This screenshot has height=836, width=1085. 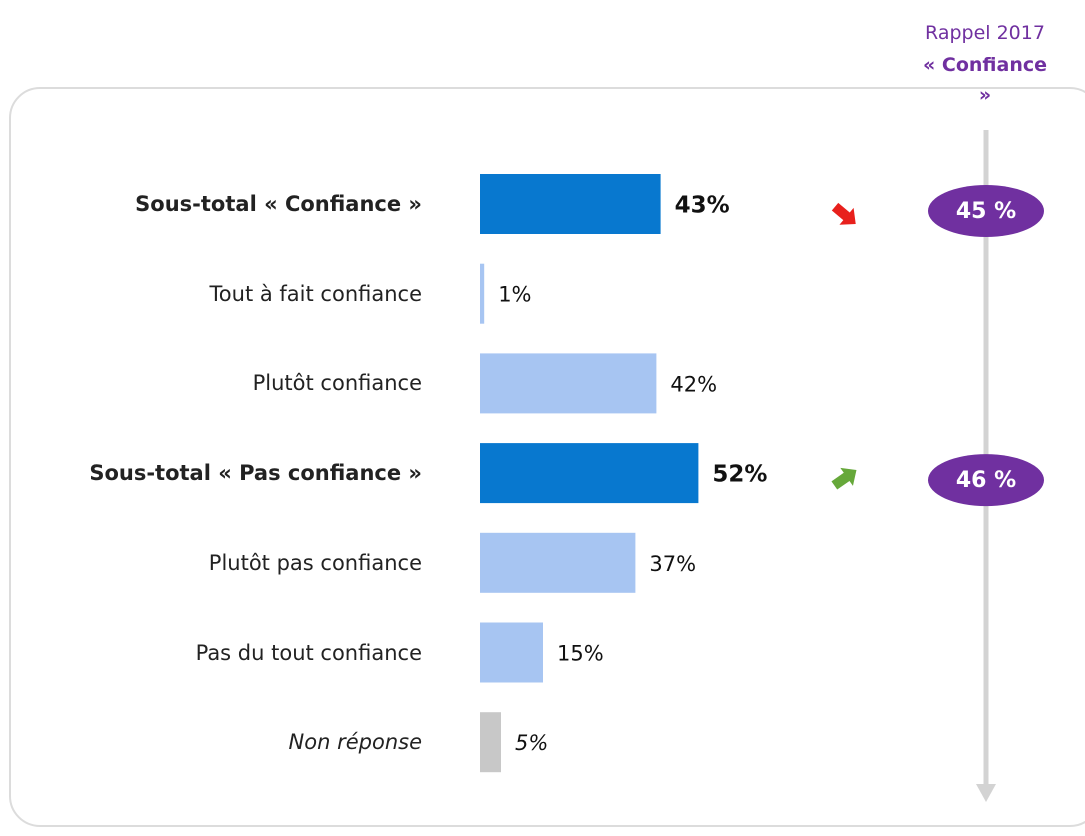 I want to click on value-label: 37%, so click(x=672, y=564).